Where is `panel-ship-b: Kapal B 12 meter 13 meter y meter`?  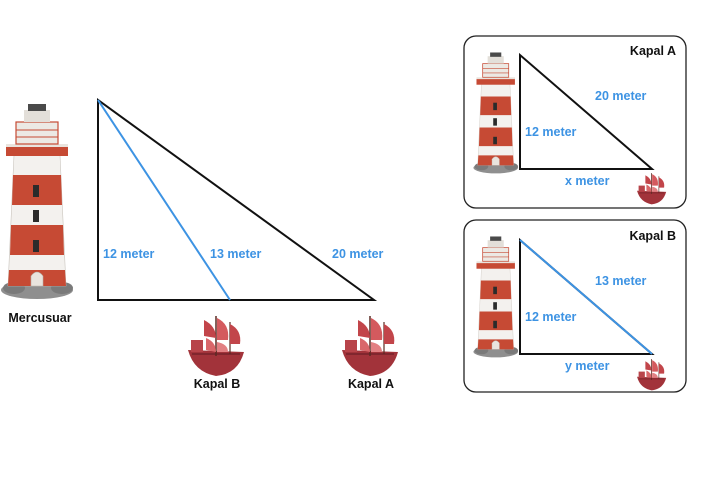
panel-ship-b: Kapal B 12 meter 13 meter y meter is located at coordinates (575, 306).